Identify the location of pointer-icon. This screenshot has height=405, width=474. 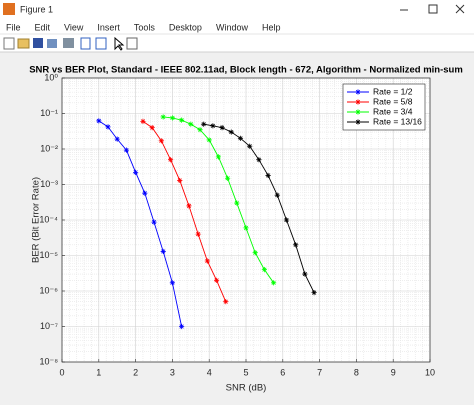
(119, 43).